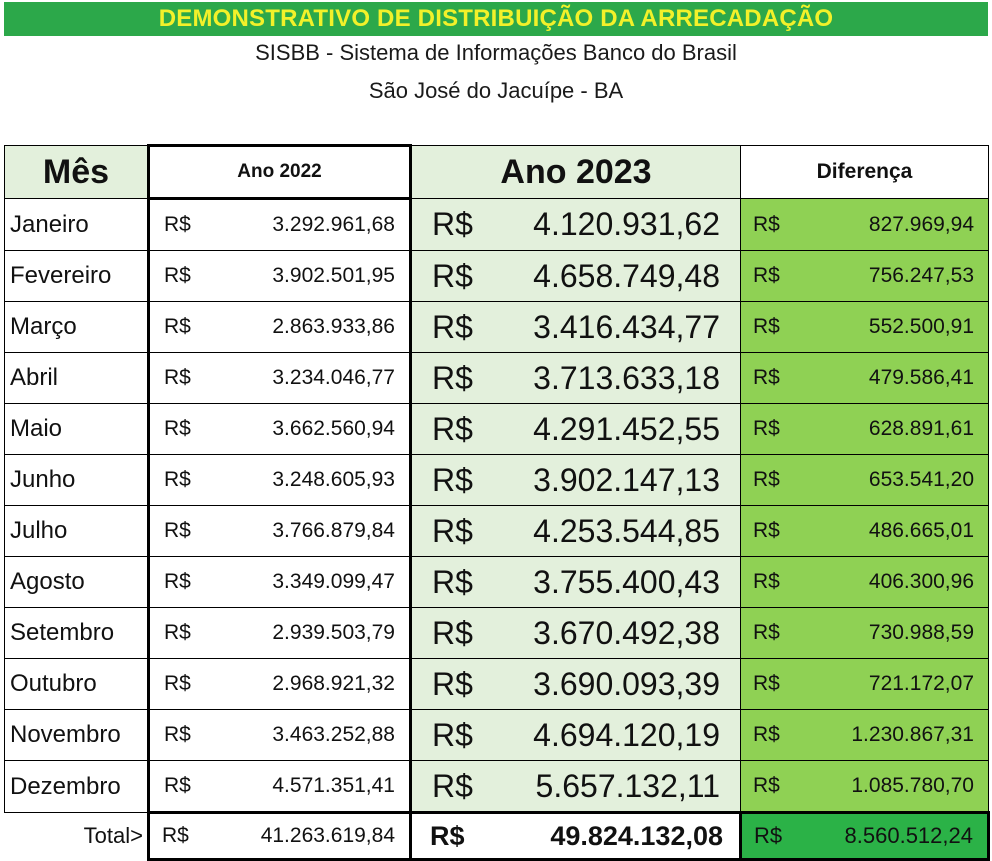  Describe the element at coordinates (626, 683) in the screenshot. I see `value-2023: 3.690.093,39` at that location.